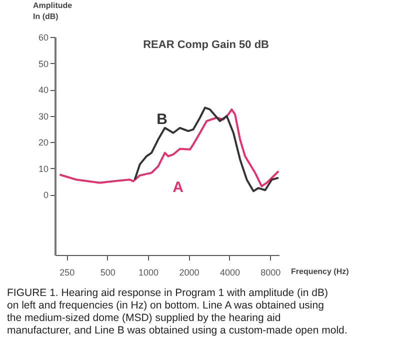  What do you see at coordinates (43, 37) in the screenshot?
I see `y-tick-label: 60` at bounding box center [43, 37].